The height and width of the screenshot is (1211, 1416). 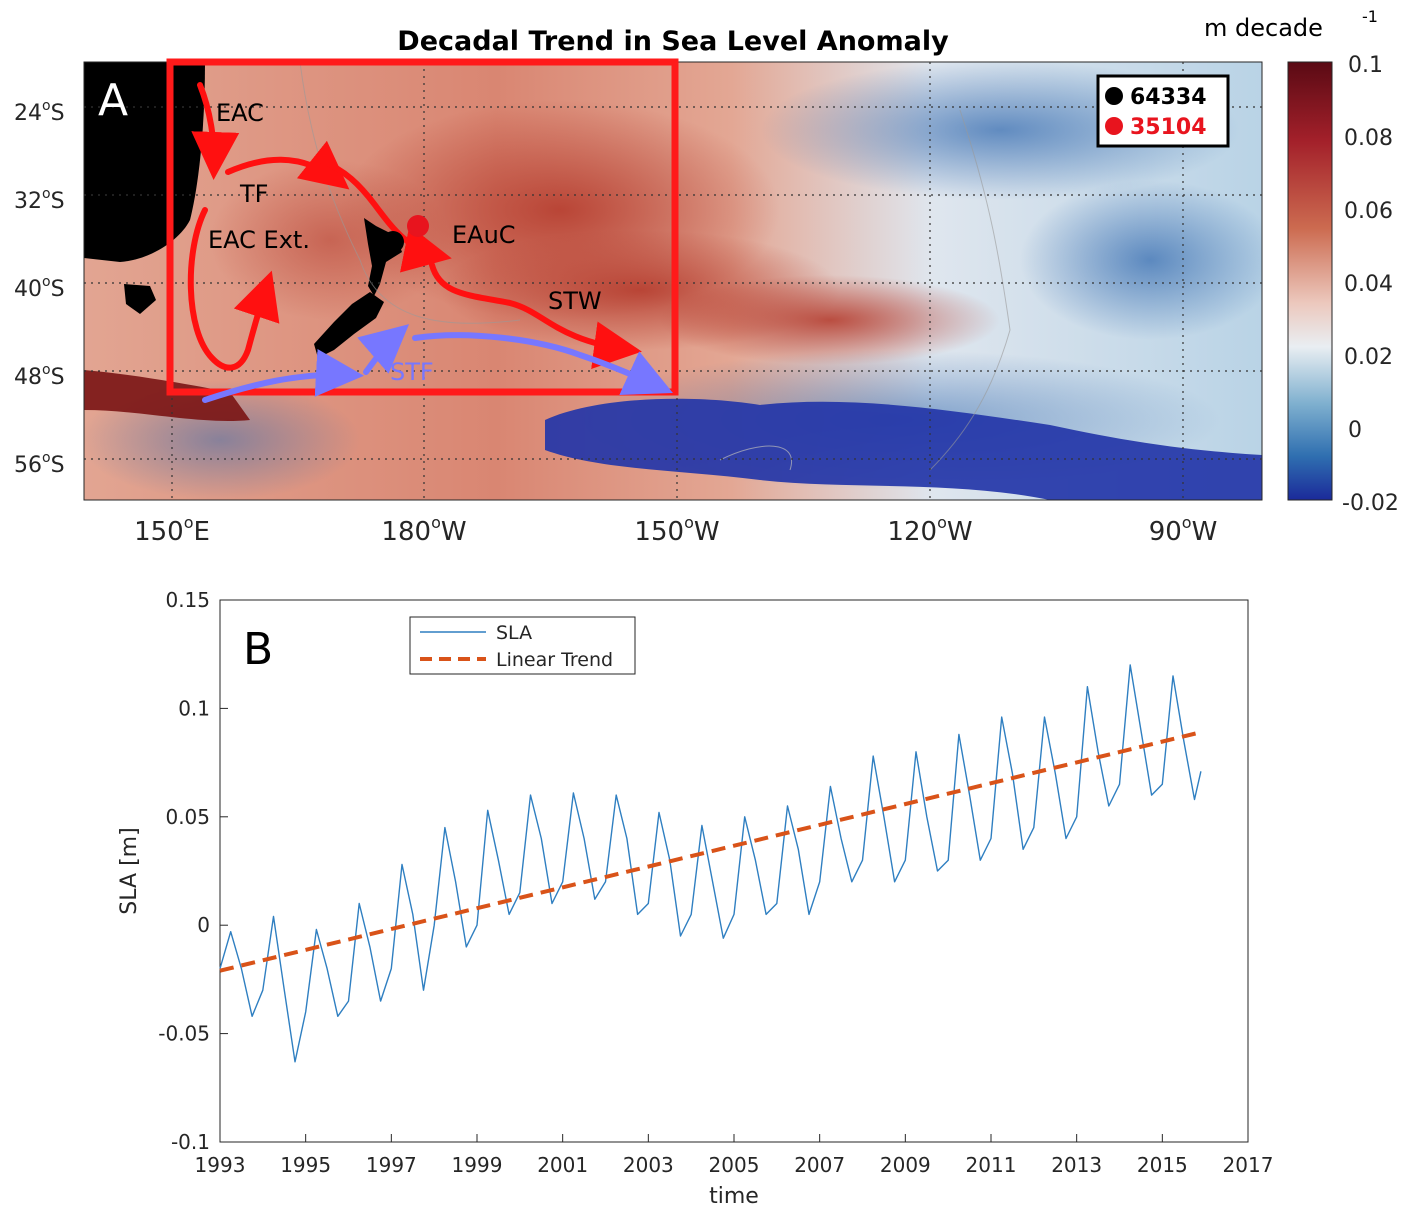 What do you see at coordinates (1248, 1165) in the screenshot?
I see `x-tick-label: 2017` at bounding box center [1248, 1165].